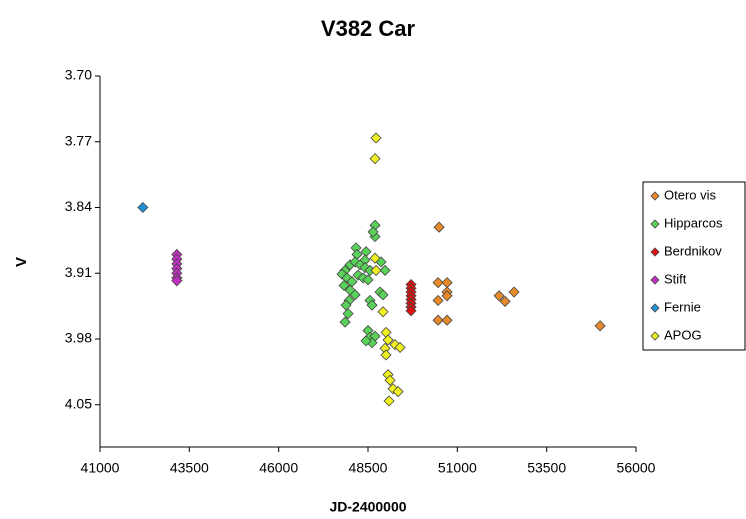  What do you see at coordinates (100, 468) in the screenshot?
I see `x-tick-label: 41000` at bounding box center [100, 468].